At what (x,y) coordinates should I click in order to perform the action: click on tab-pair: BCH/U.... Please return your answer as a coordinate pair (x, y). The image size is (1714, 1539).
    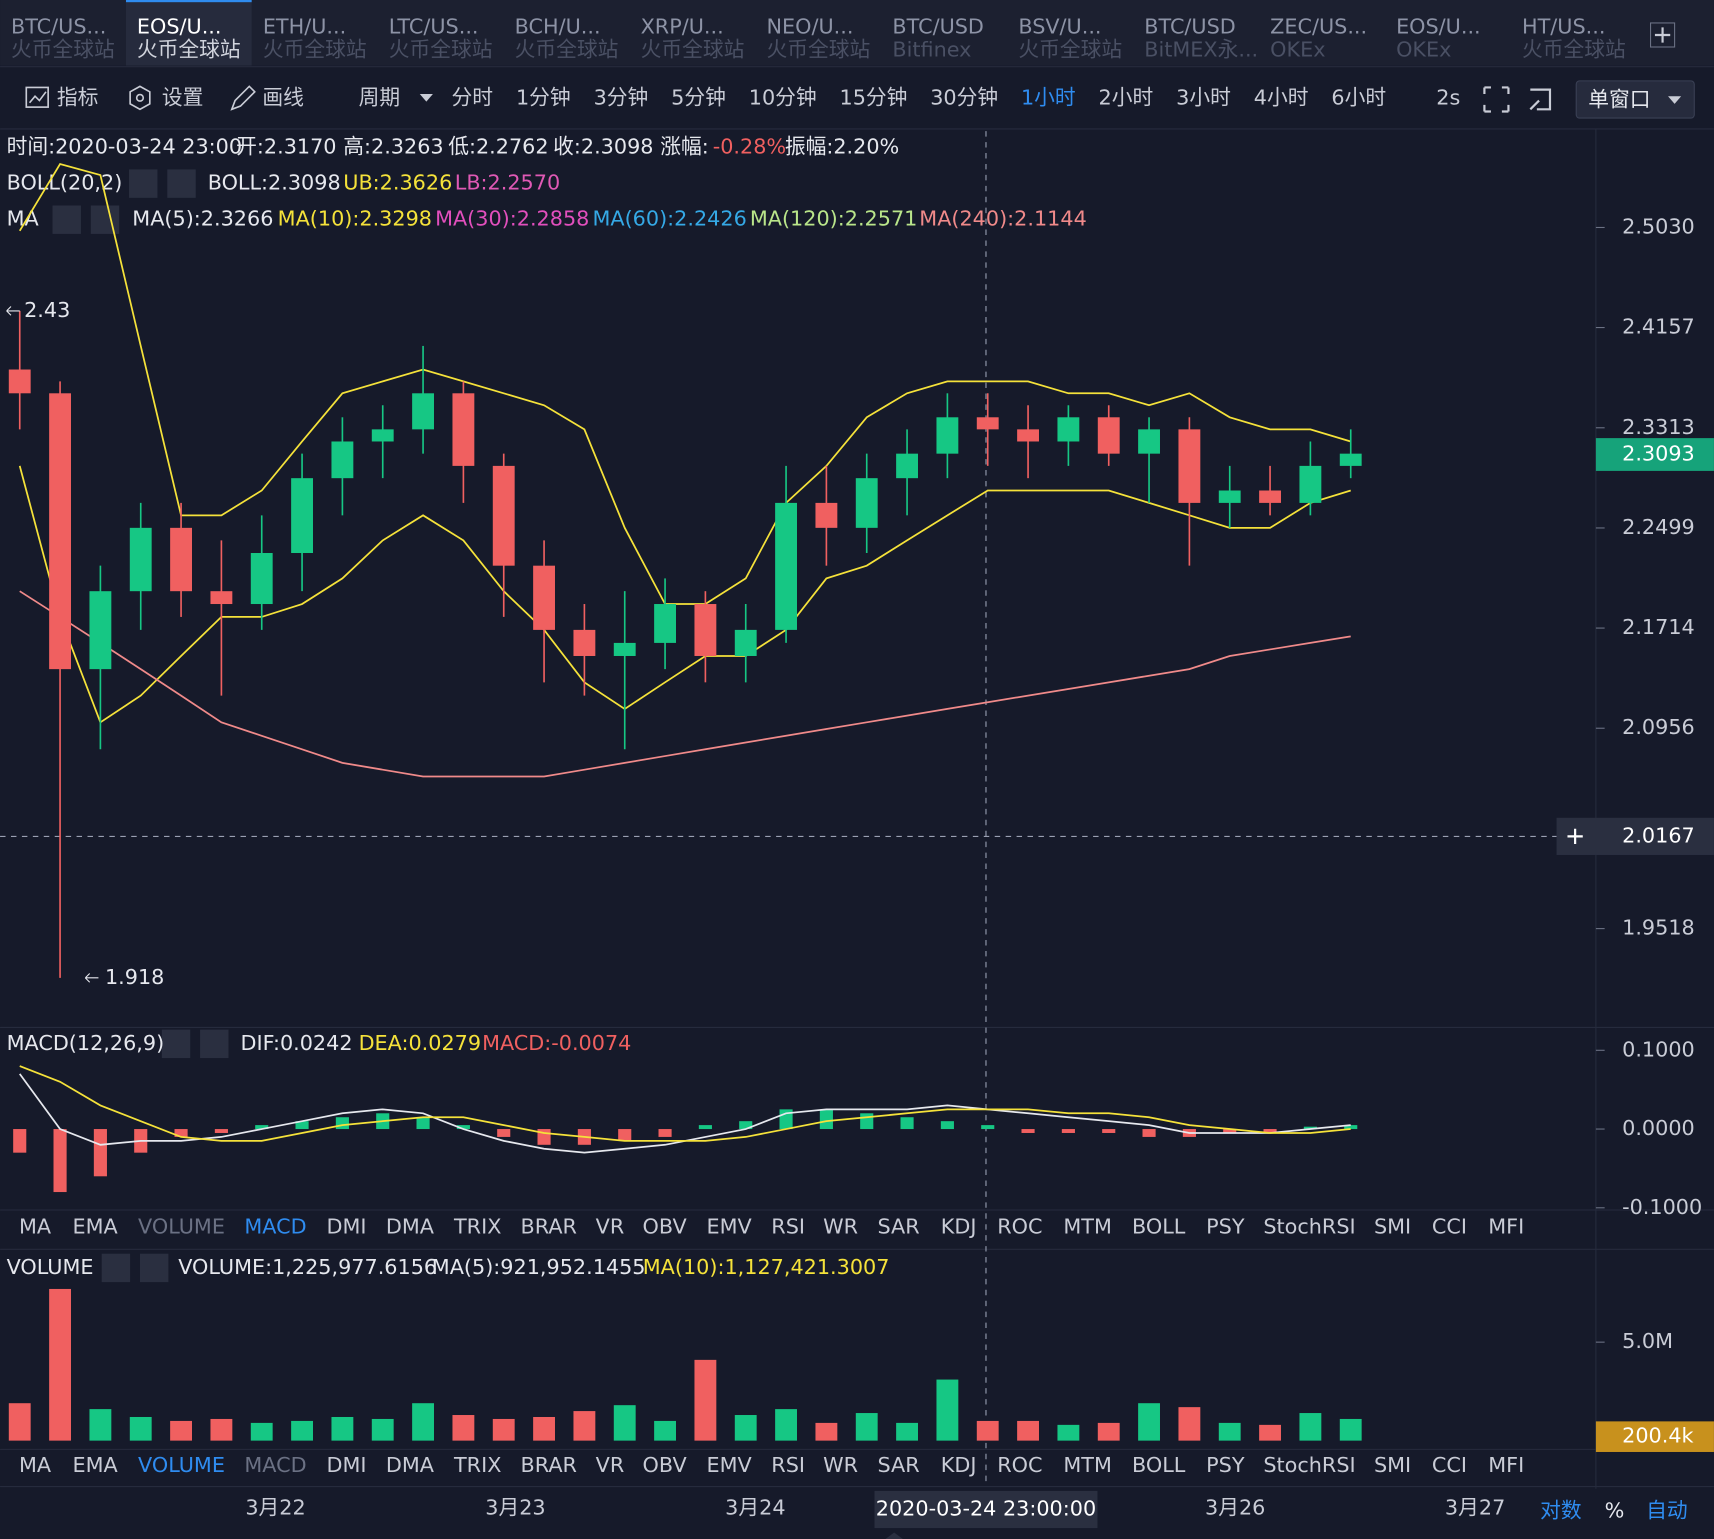
    Looking at the image, I should click on (558, 26).